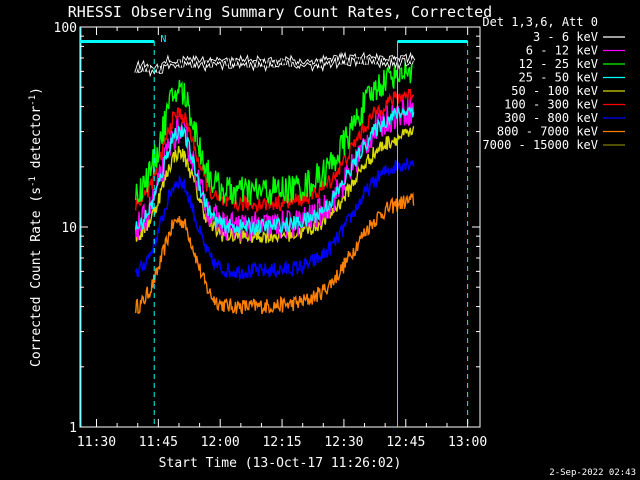 This screenshot has width=640, height=480. I want to click on y-tick-label: 100, so click(65, 28).